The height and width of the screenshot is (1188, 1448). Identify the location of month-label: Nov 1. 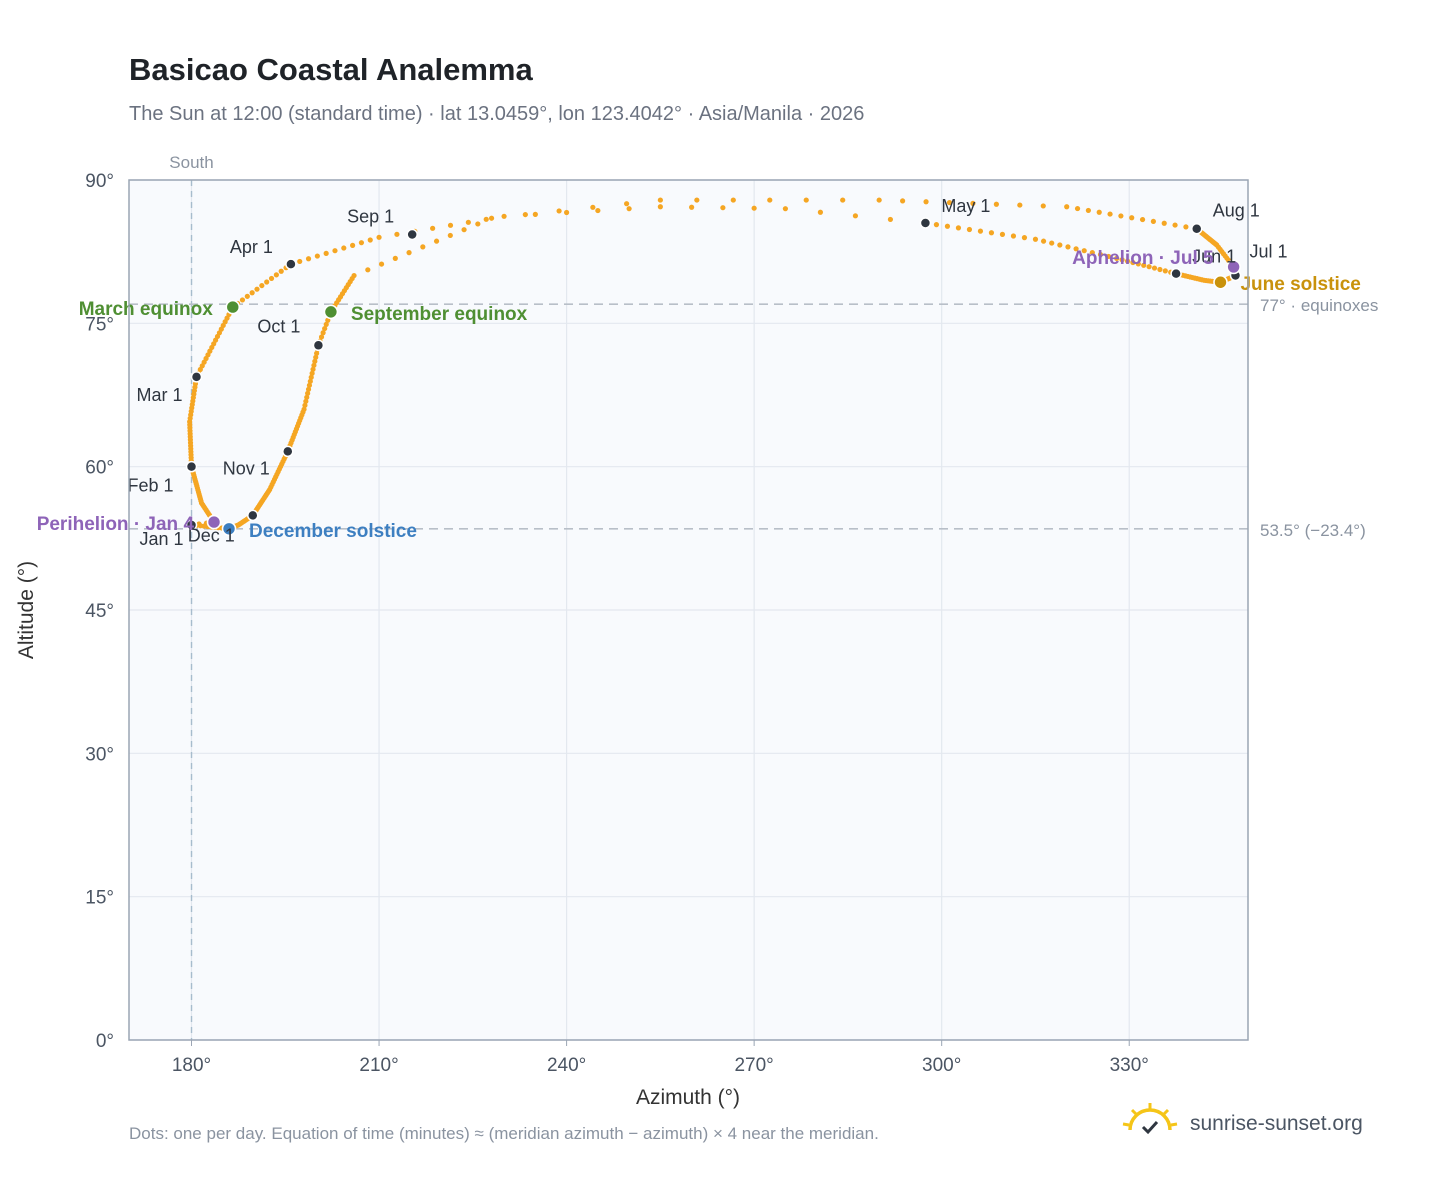
(246, 468).